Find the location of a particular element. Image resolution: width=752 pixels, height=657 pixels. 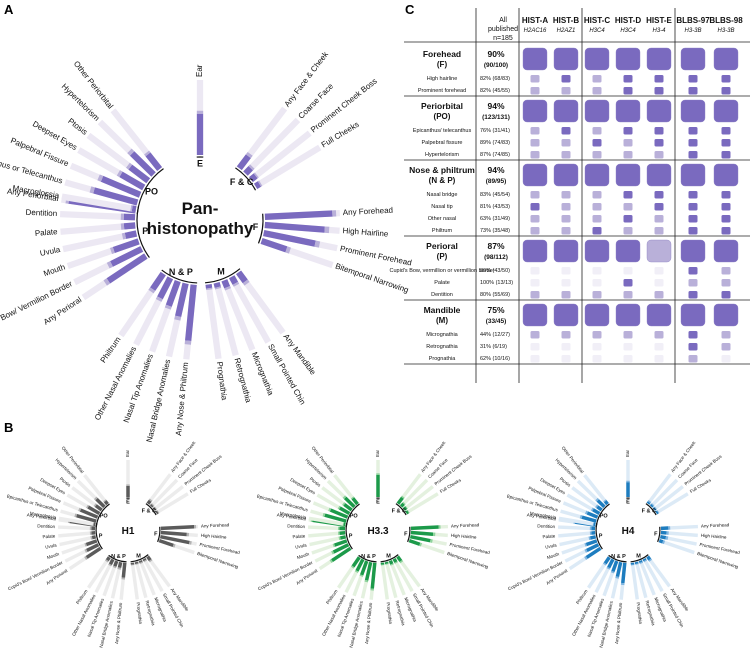

bar-n-p-philtrum is located at coordinates (142, 304).